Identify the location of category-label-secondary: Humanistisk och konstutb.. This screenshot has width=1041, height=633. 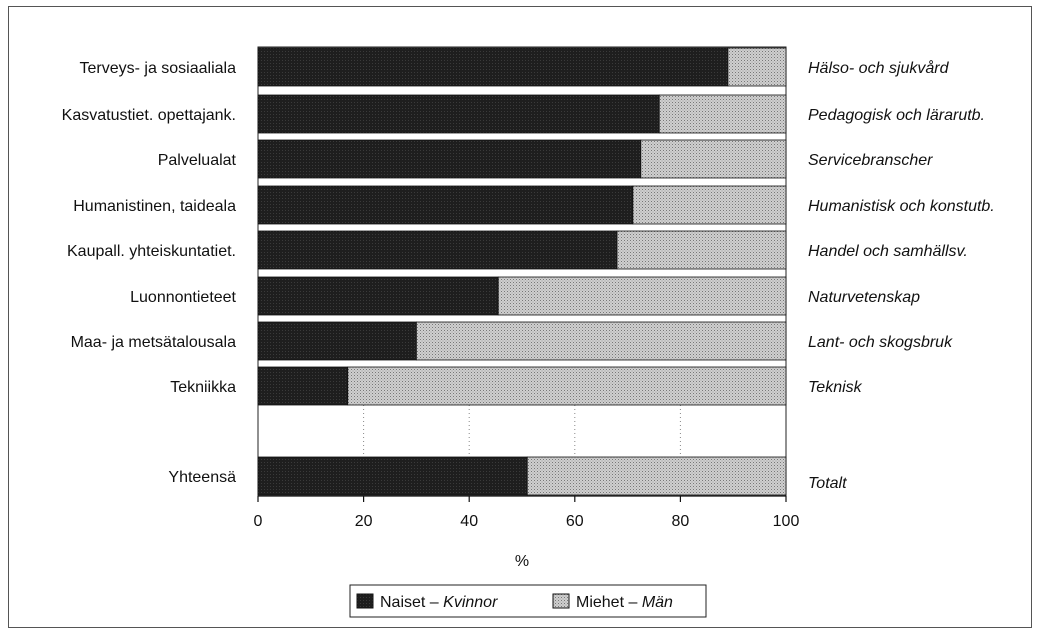
(901, 206).